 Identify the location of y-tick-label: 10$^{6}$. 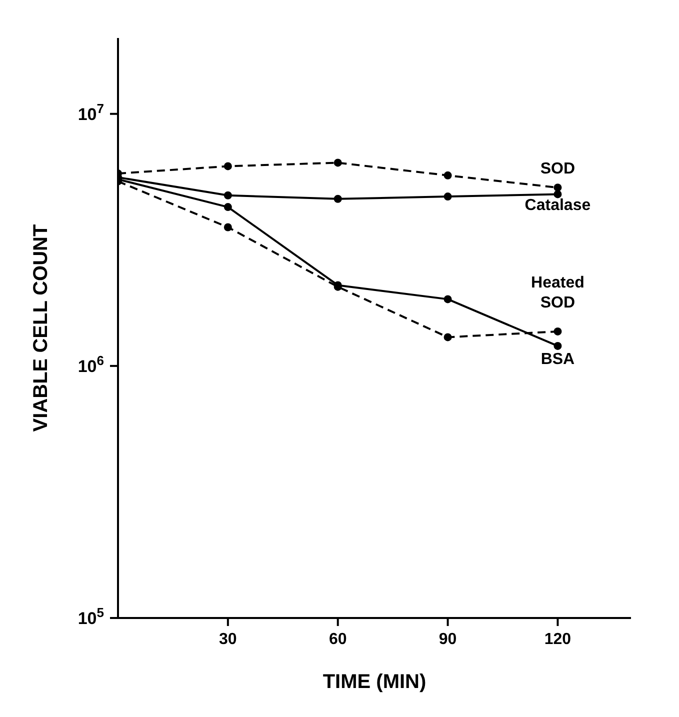
(91, 364).